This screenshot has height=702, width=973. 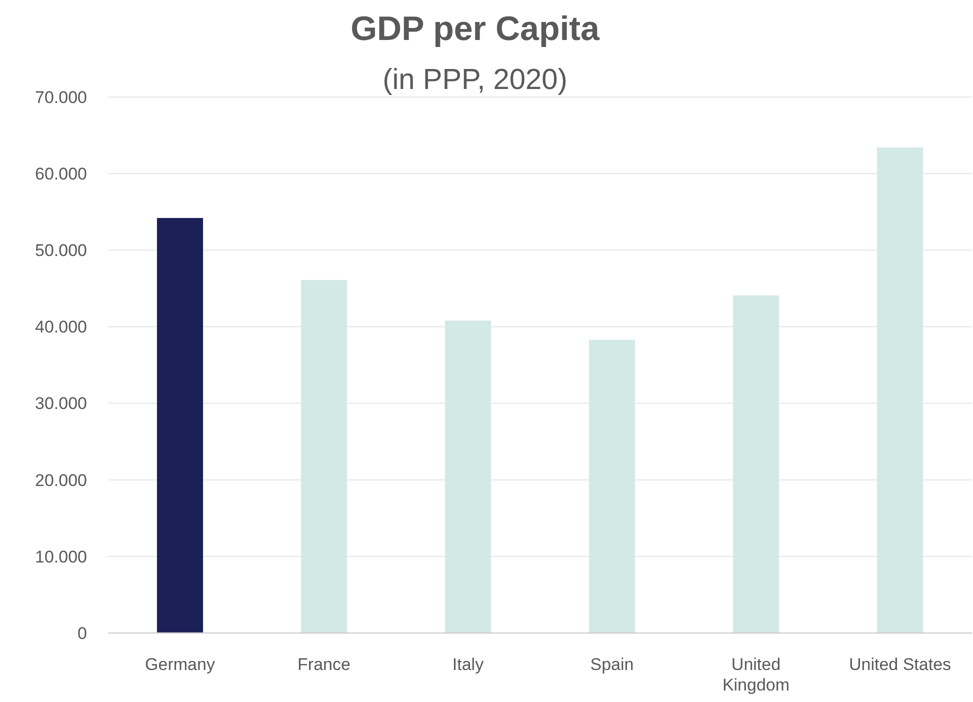 I want to click on y-tick-label: 50.000, so click(x=61, y=250).